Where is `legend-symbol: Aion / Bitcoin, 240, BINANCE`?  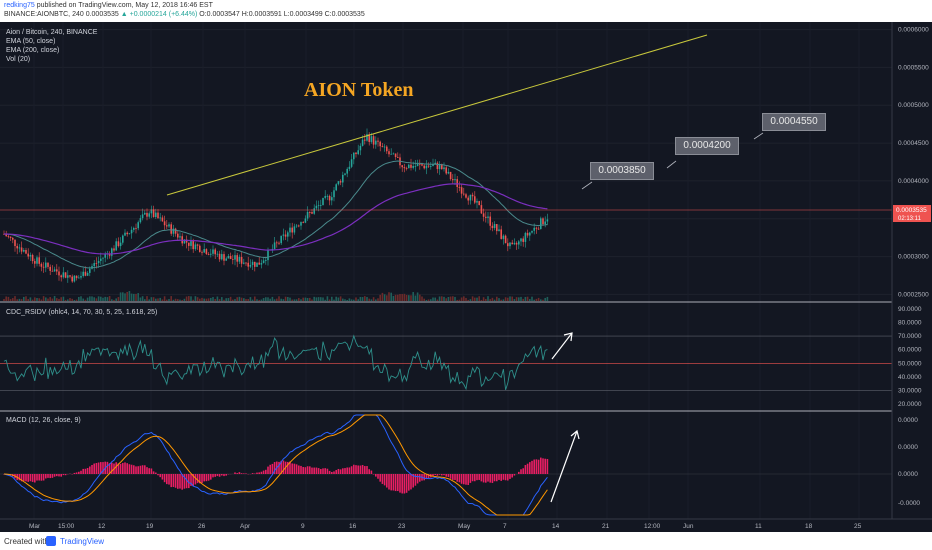 legend-symbol: Aion / Bitcoin, 240, BINANCE is located at coordinates (52, 32).